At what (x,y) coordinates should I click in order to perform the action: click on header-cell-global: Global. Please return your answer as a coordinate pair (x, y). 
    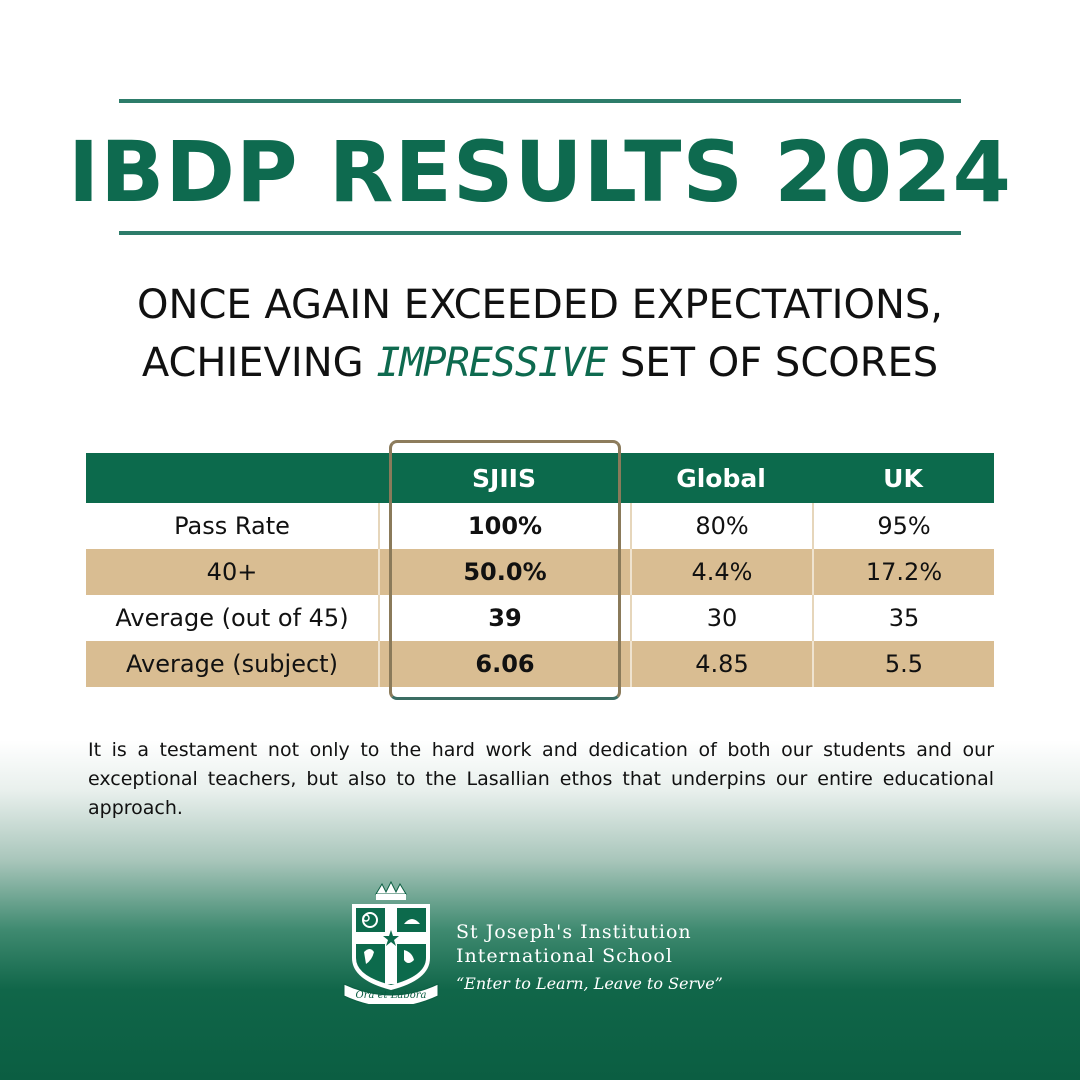
    Looking at the image, I should click on (721, 478).